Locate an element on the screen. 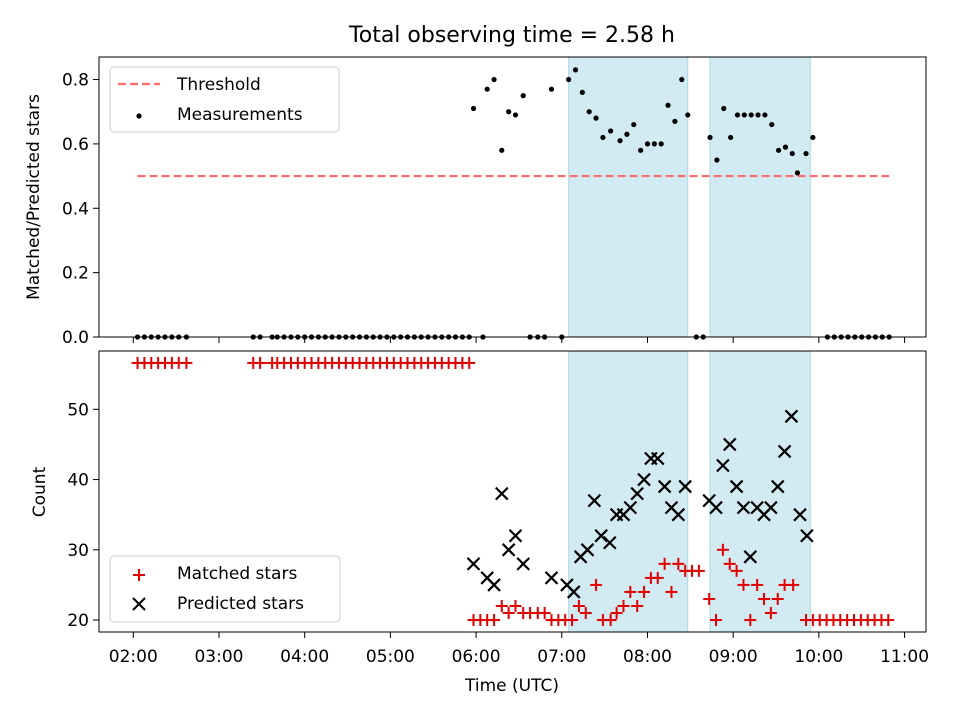 The height and width of the screenshot is (724, 960). top-legend: Threshold Measurements is located at coordinates (224, 99).